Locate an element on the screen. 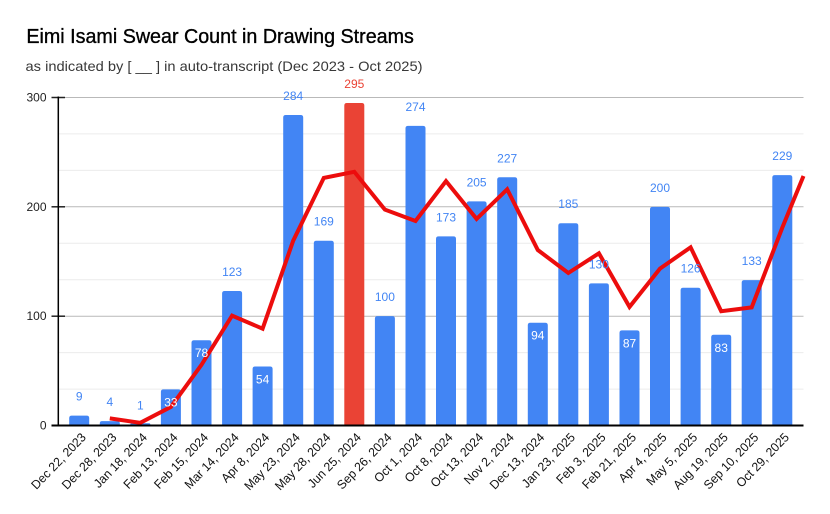  svg-text: 126 is located at coordinates (691, 269).